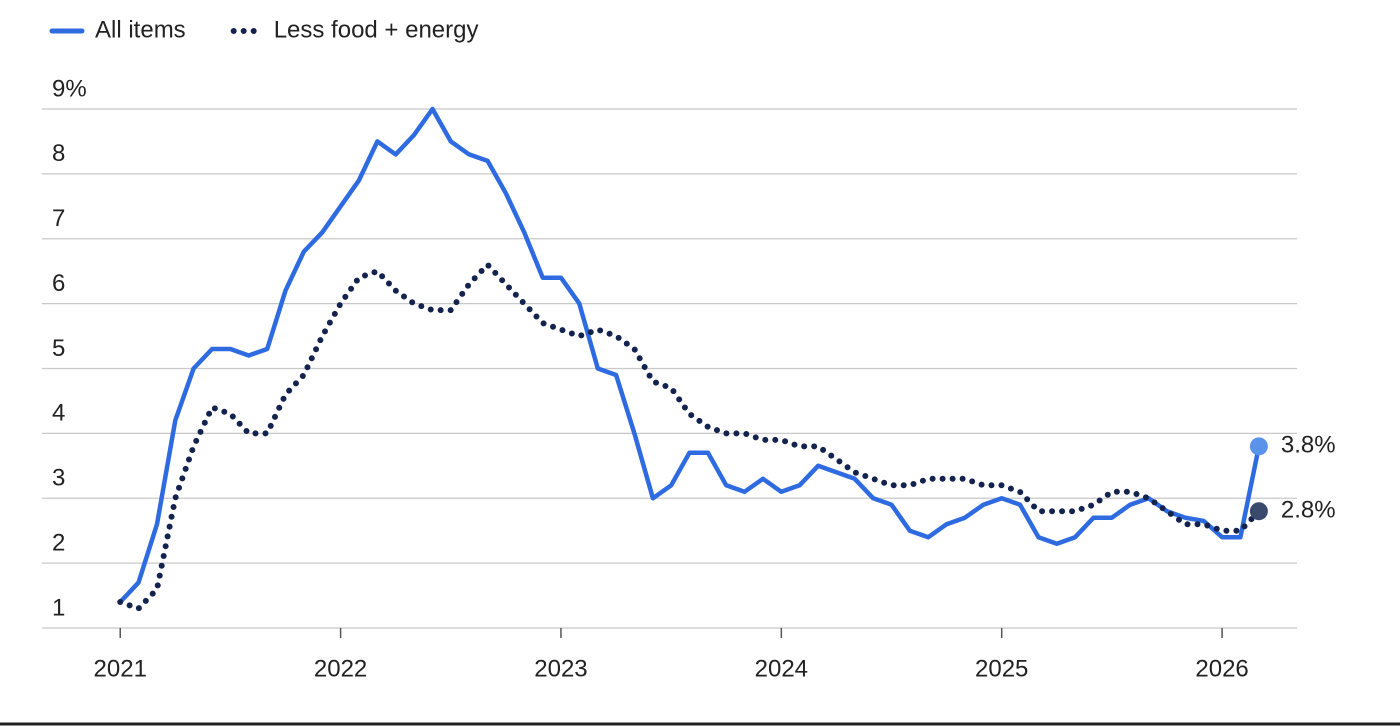  What do you see at coordinates (58, 348) in the screenshot?
I see `y-tick-label: 5` at bounding box center [58, 348].